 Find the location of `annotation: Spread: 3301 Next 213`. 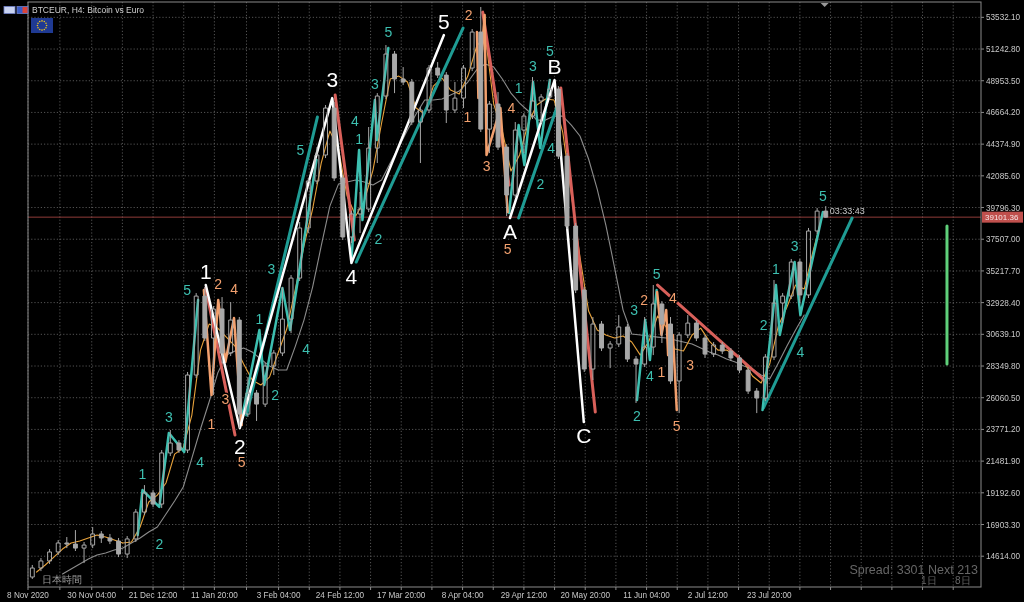

annotation: Spread: 3301 Next 213 is located at coordinates (914, 570).